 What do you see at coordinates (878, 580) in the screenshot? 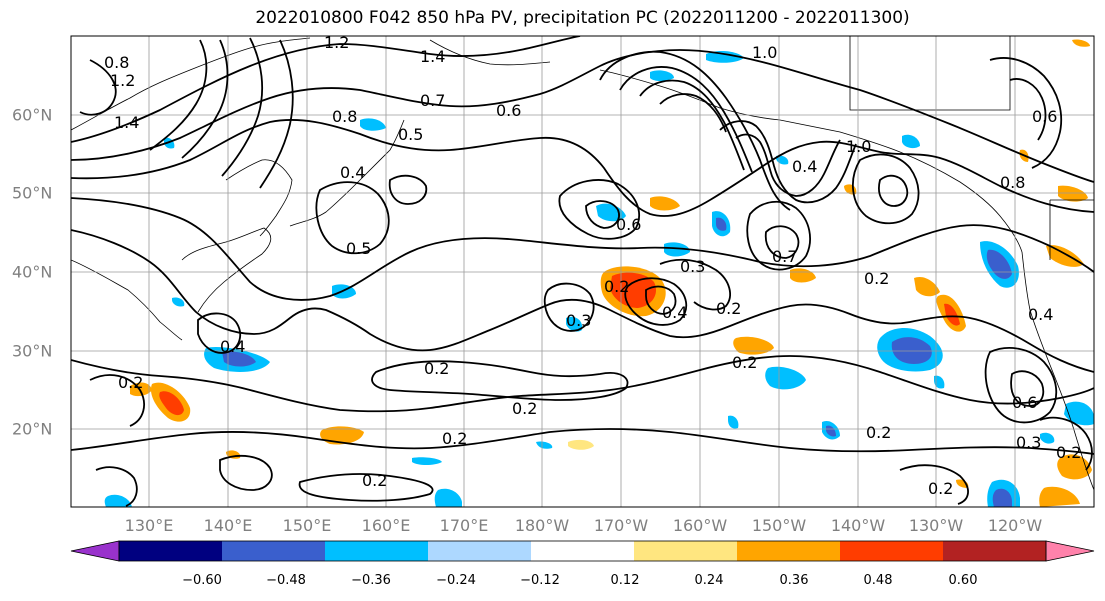
I see `colorbar-tick-label: 0.48` at bounding box center [878, 580].